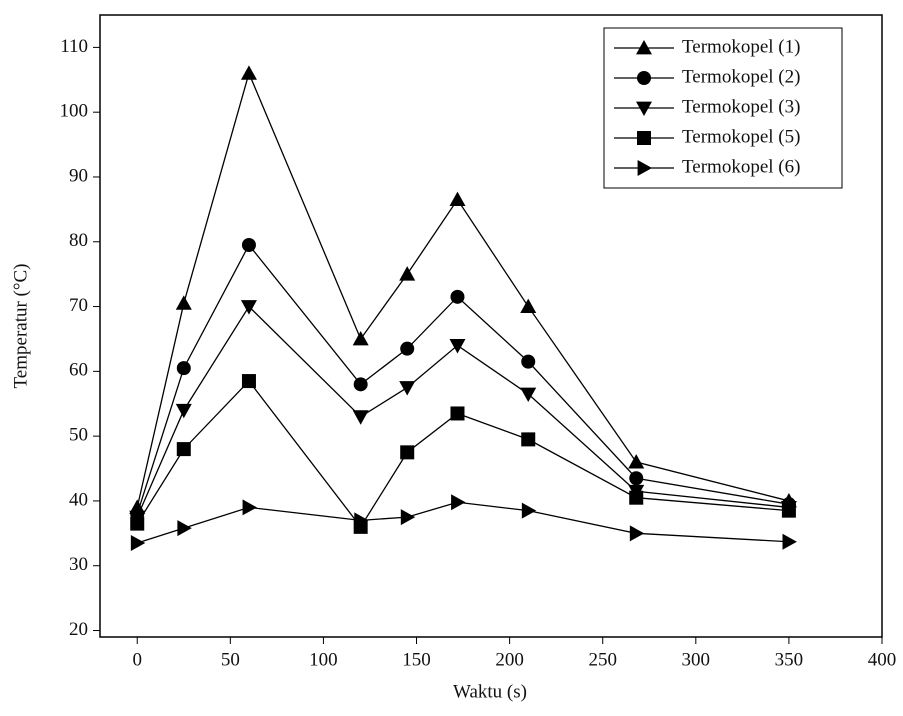 The height and width of the screenshot is (716, 903). I want to click on x-axis-label: Waktu (s), so click(490, 691).